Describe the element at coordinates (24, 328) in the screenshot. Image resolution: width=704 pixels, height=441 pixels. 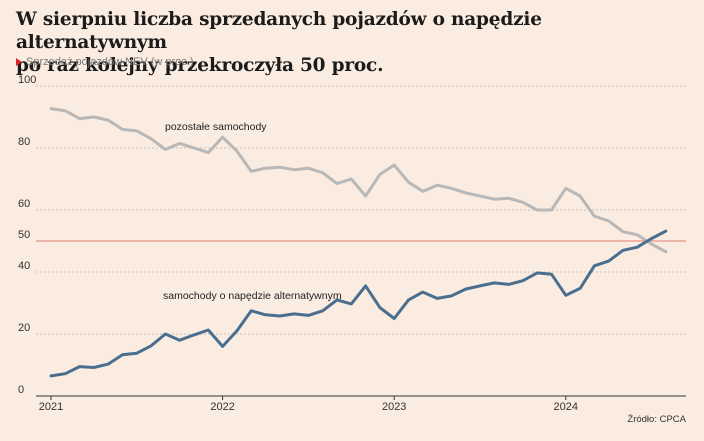
I see `y-tick-label: 20` at that location.